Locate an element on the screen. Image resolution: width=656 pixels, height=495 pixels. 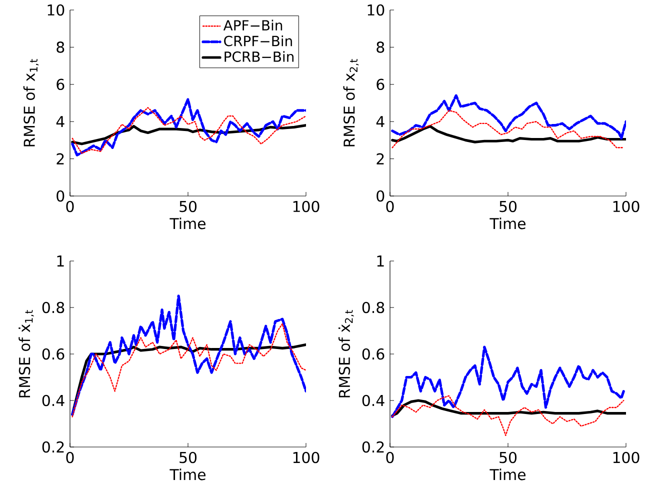
legend-label: CRPF−Bin is located at coordinates (258, 40).